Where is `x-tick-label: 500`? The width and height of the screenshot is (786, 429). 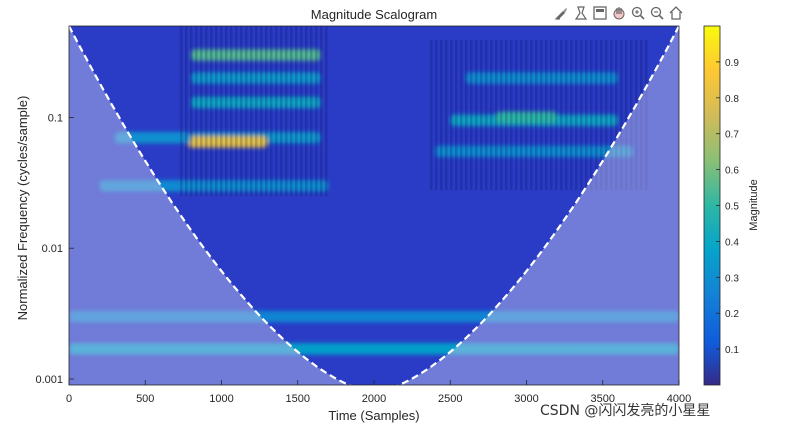 x-tick-label: 500 is located at coordinates (145, 399).